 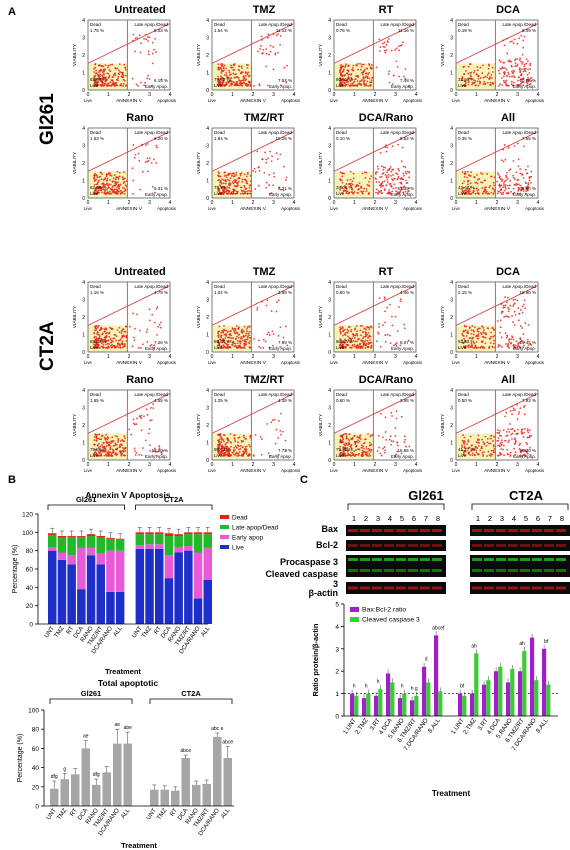 I want to click on lane-number: 5, so click(x=526, y=518).